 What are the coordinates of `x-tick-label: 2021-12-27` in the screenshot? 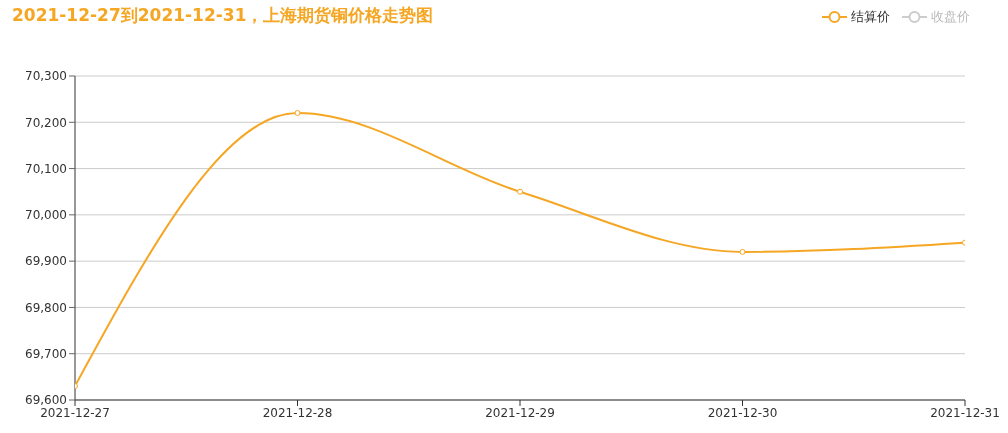 It's located at (75, 412).